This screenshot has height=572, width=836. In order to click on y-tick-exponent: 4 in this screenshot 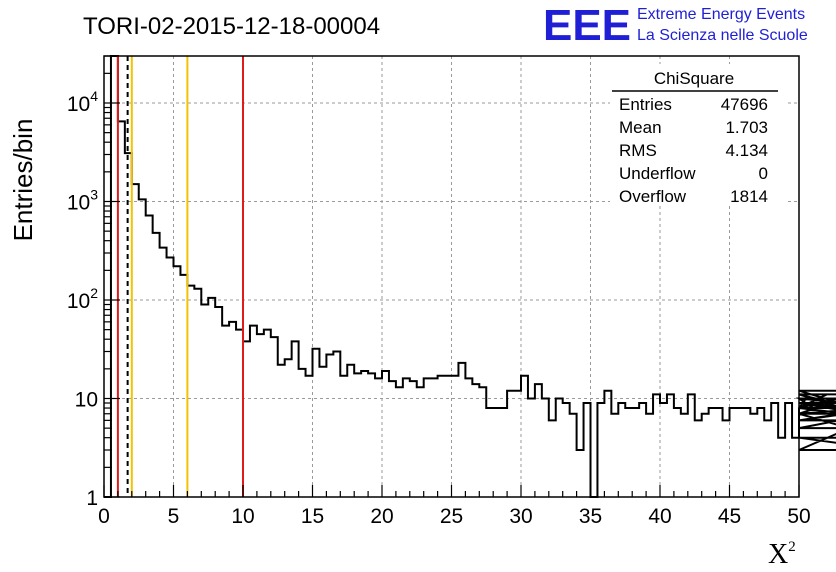, I will do `click(94, 96)`.